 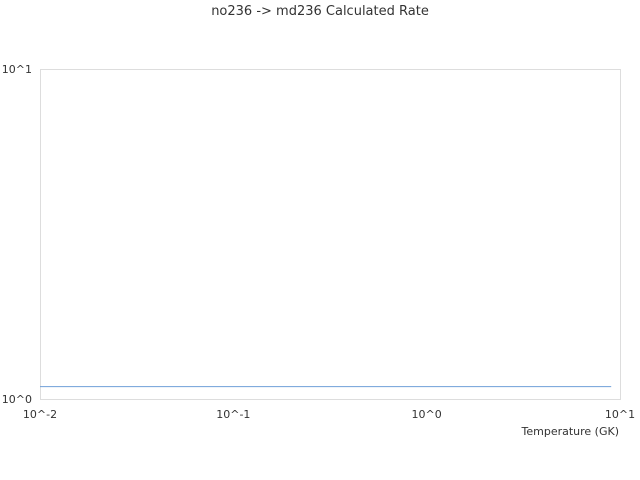 What do you see at coordinates (17, 69) in the screenshot?
I see `y-tick-label: 10^1` at bounding box center [17, 69].